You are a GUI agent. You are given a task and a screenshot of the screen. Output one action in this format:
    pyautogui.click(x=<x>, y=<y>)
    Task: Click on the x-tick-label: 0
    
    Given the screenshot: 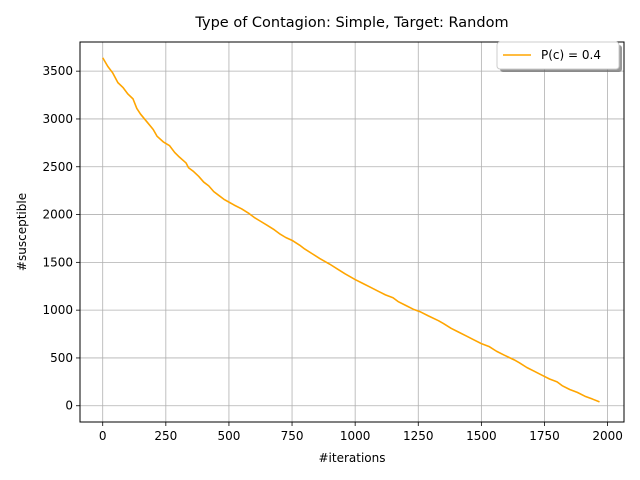 What is the action you would take?
    pyautogui.click(x=103, y=436)
    